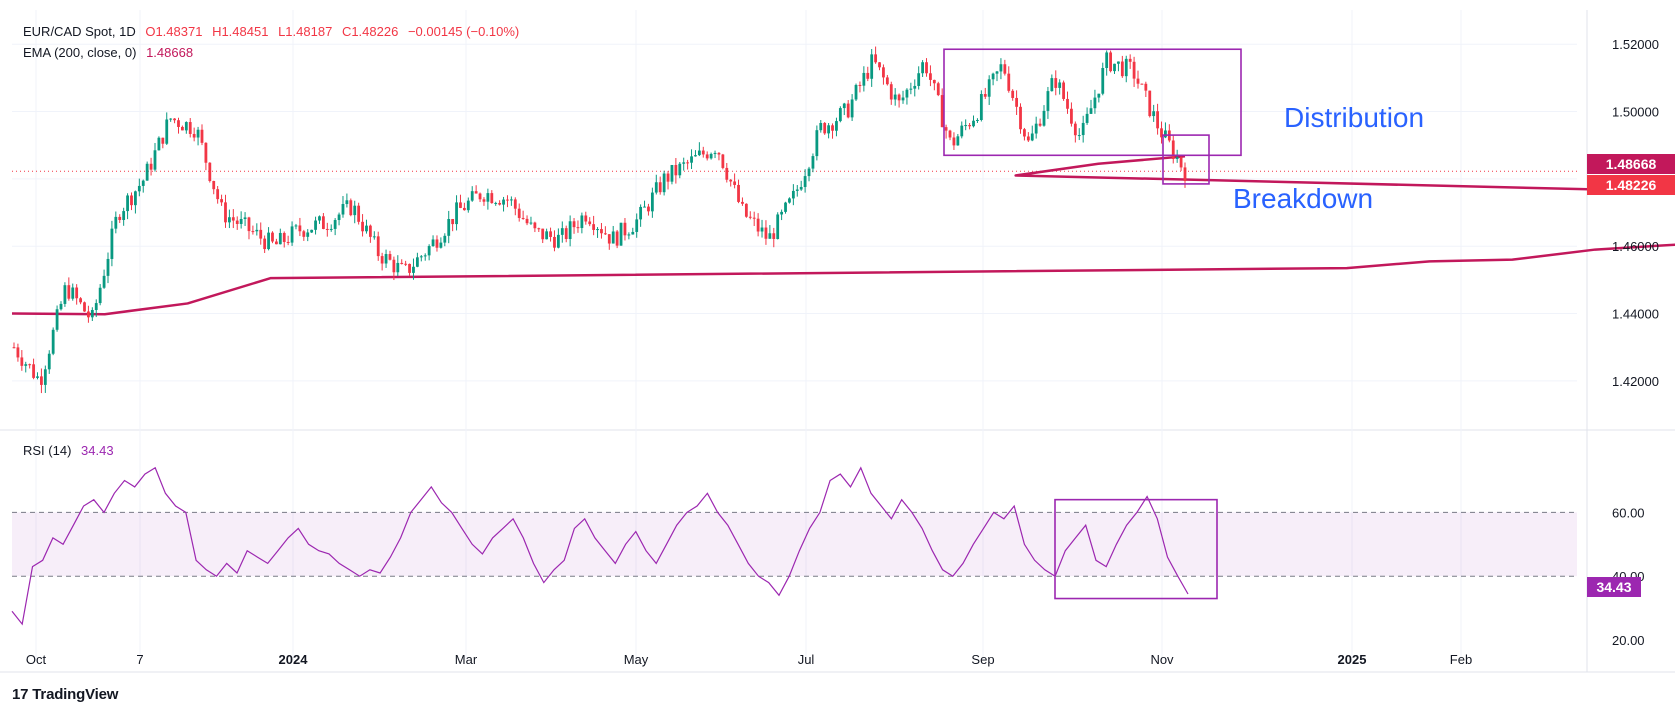 The height and width of the screenshot is (723, 1675). I want to click on time-tick-label: 2025, so click(1352, 659).